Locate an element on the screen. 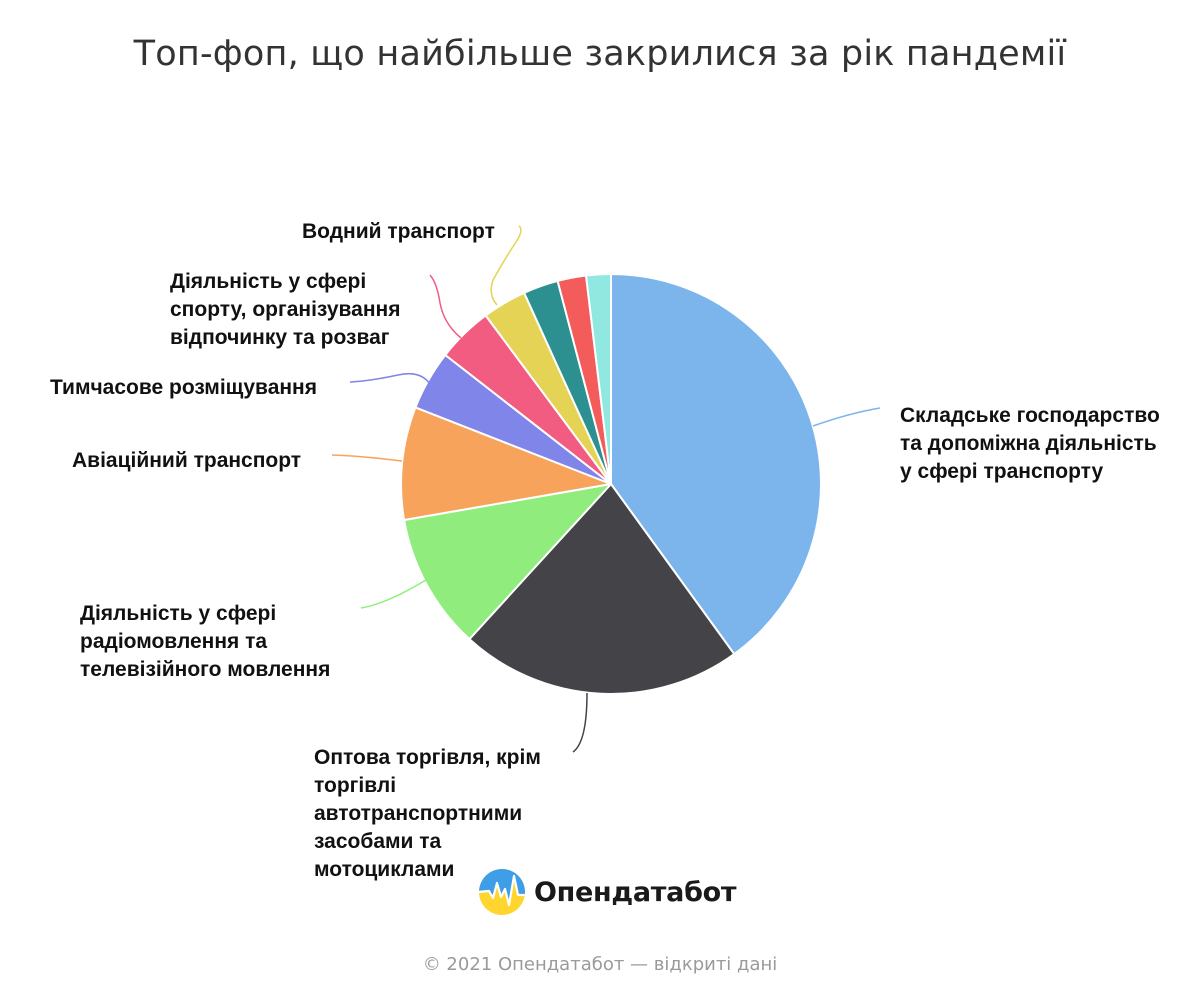 This screenshot has width=1200, height=1000. slice-label-6: Водний транспорт is located at coordinates (398, 231).